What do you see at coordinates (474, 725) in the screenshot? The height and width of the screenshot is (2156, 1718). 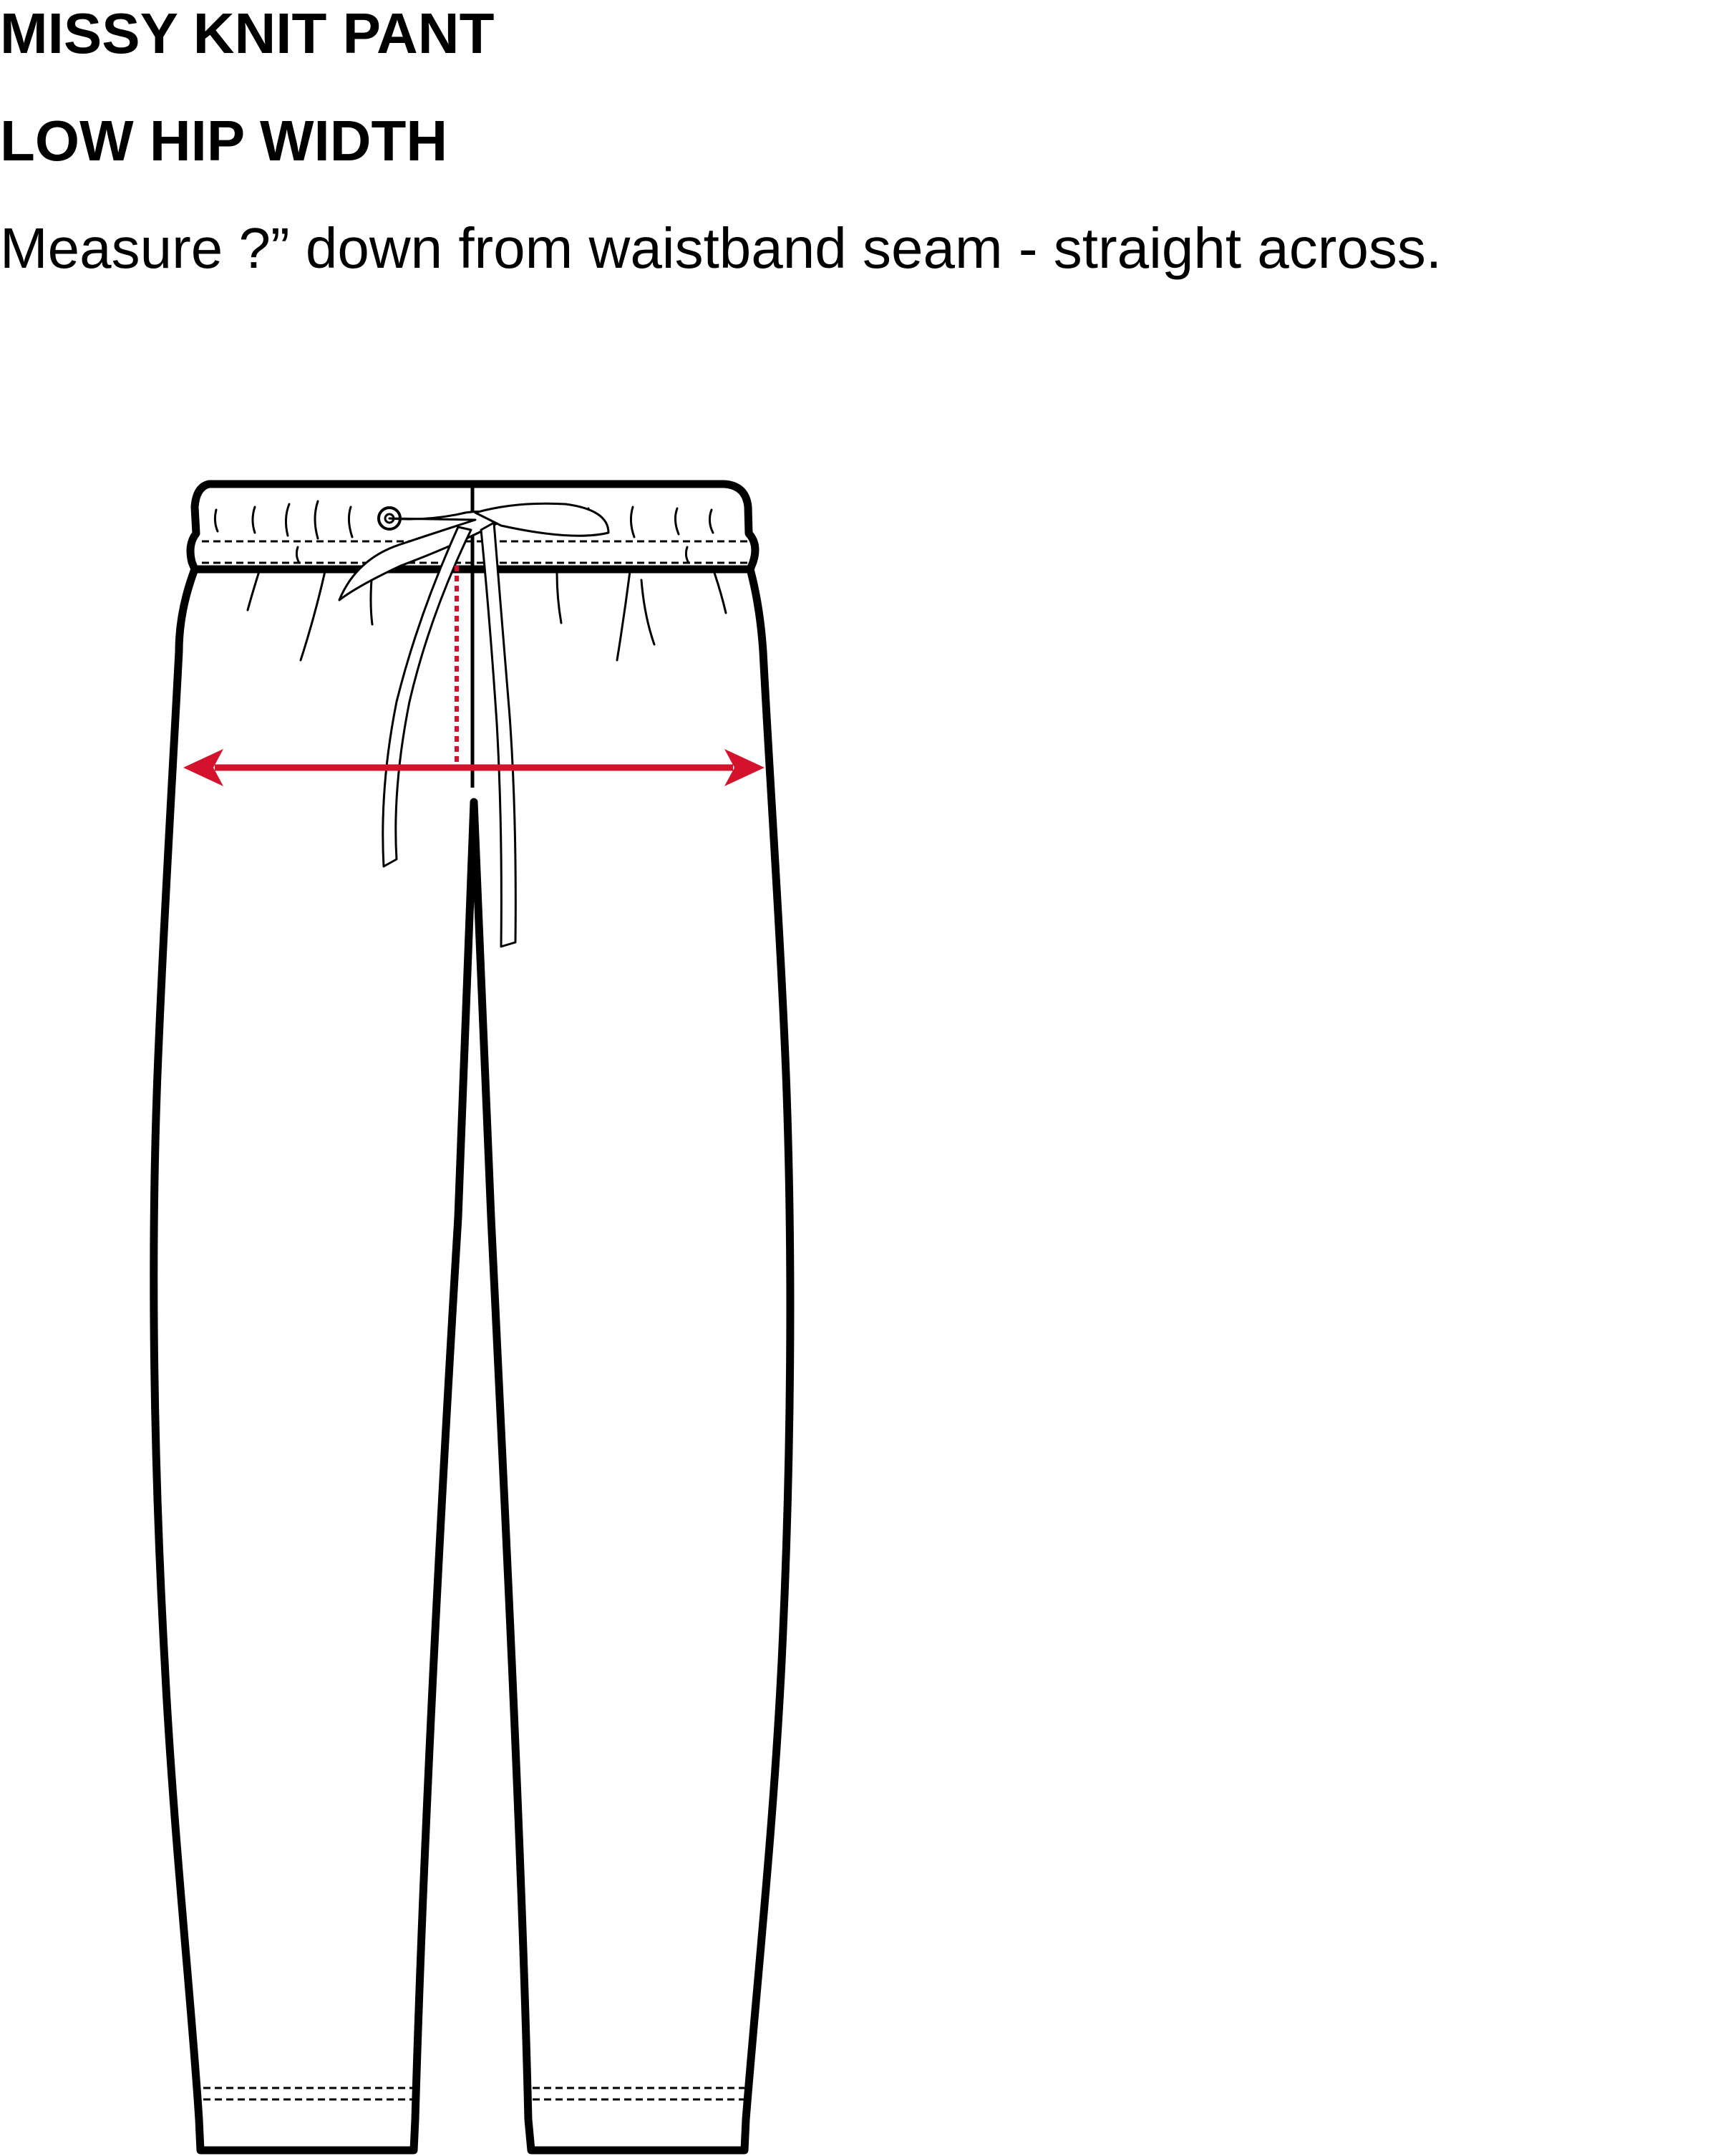 I see `drawstring` at bounding box center [474, 725].